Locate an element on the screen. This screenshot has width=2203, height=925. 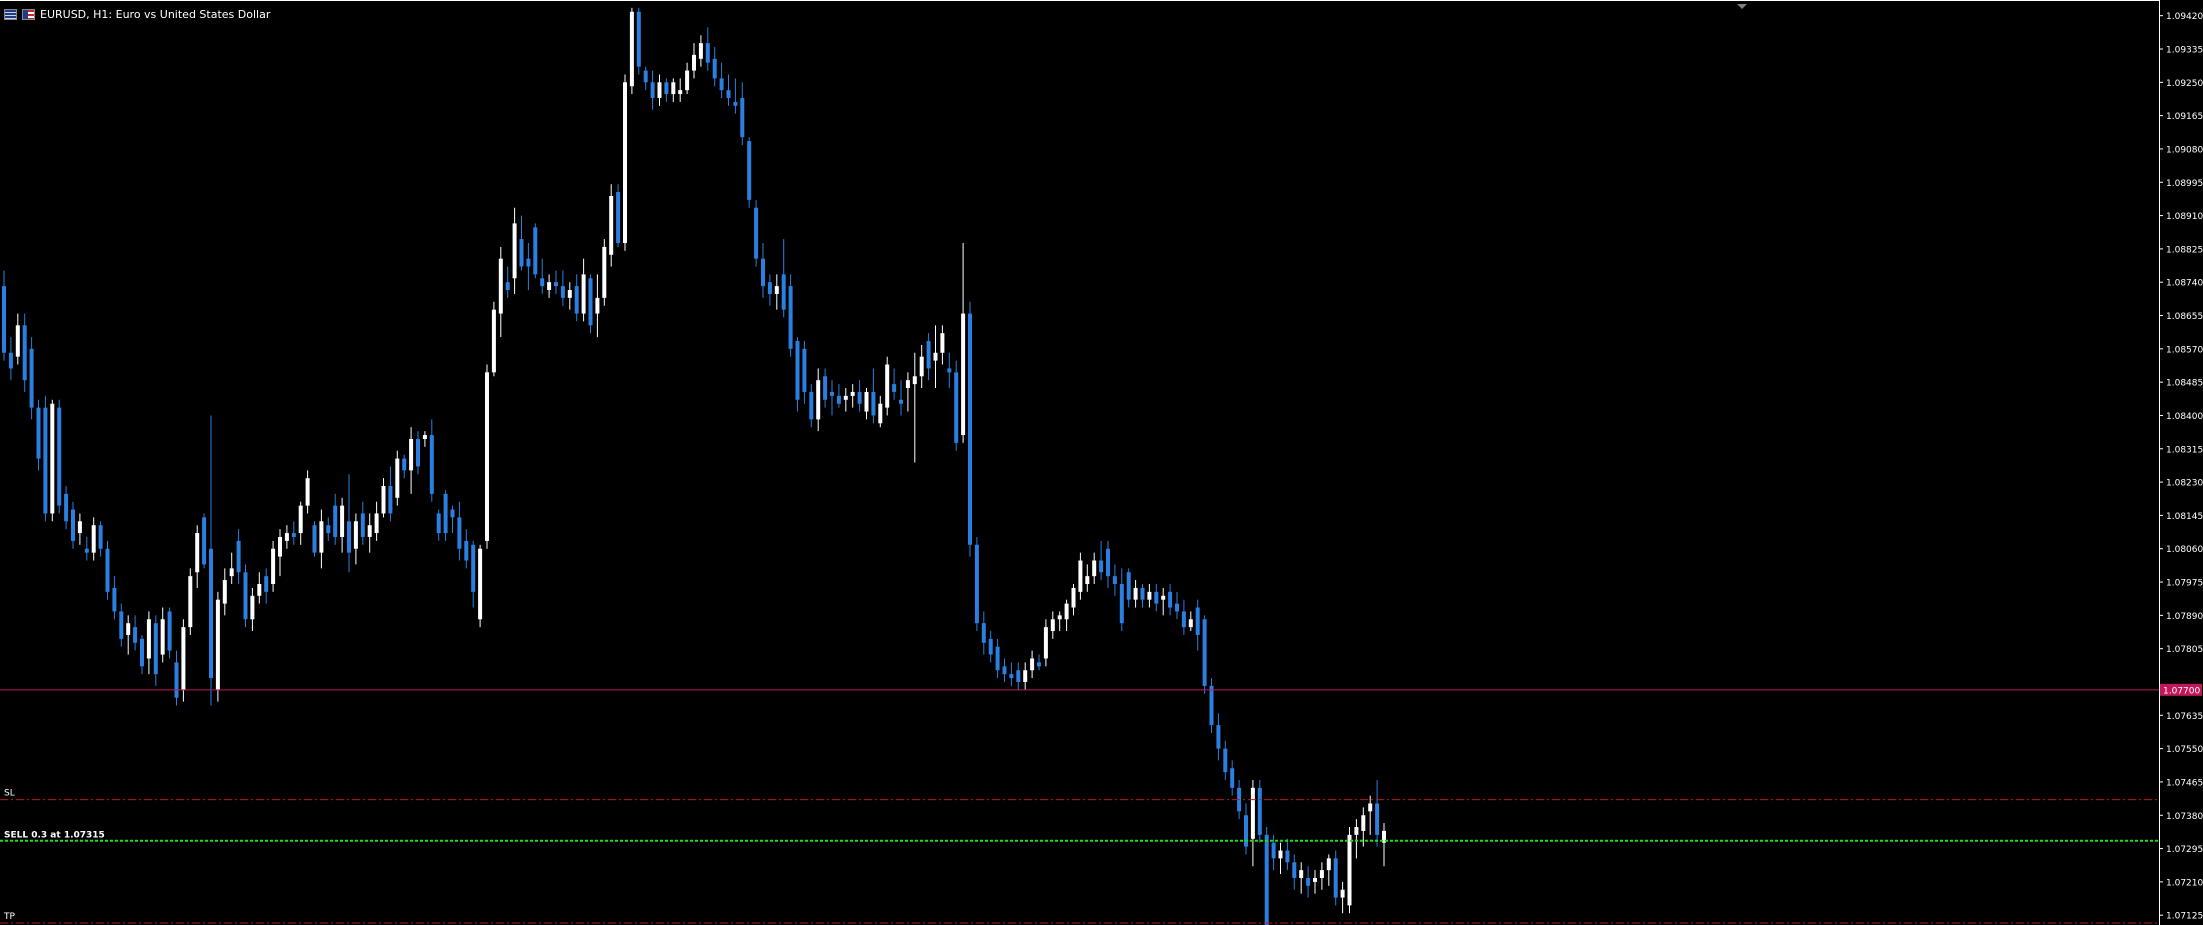
price-axis-label: 1.07380 is located at coordinates (2184, 817).